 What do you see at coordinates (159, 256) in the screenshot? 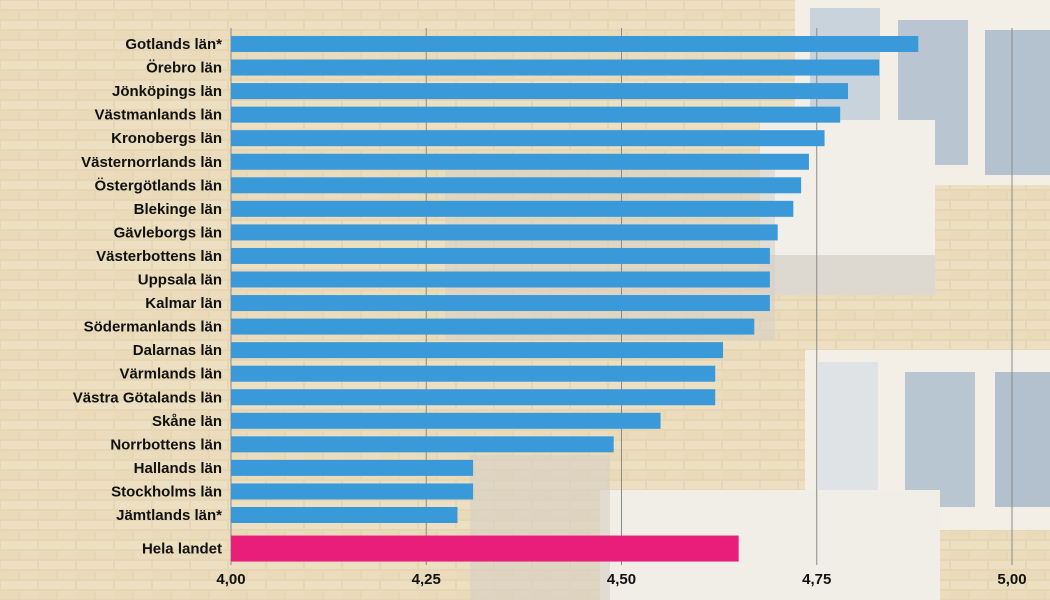
I see `category-label: Västerbottens län` at bounding box center [159, 256].